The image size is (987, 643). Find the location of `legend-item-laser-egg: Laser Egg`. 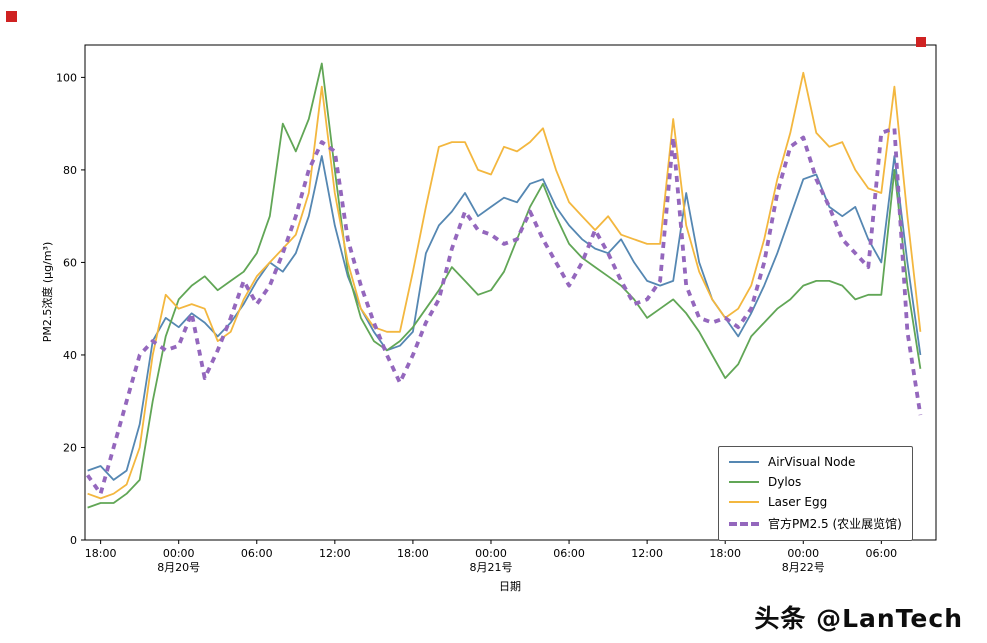

legend-item-laser-egg: Laser Egg is located at coordinates (815, 502).